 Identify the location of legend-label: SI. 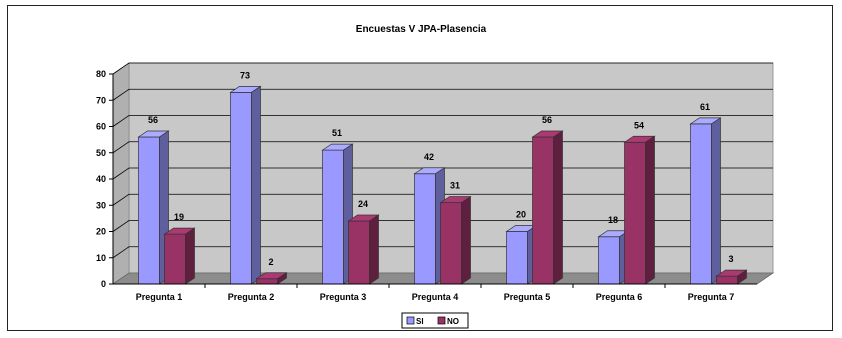
(420, 321).